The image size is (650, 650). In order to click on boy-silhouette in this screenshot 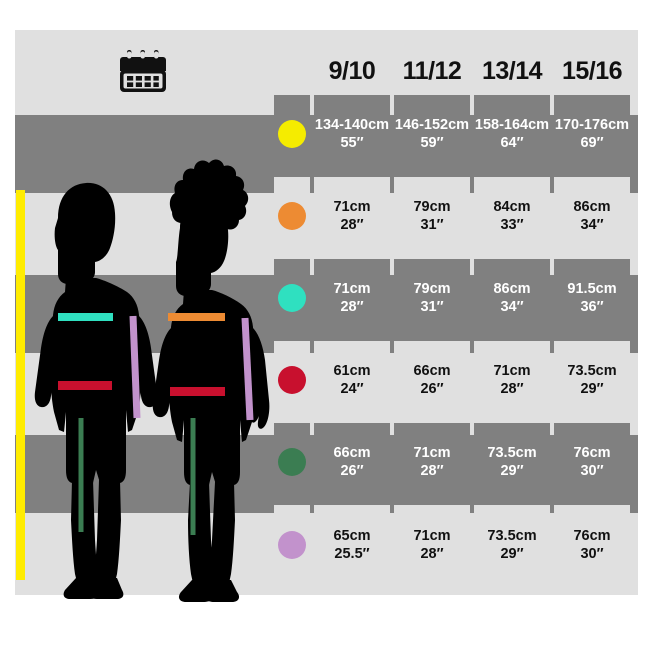, I will do `click(96, 390)`.